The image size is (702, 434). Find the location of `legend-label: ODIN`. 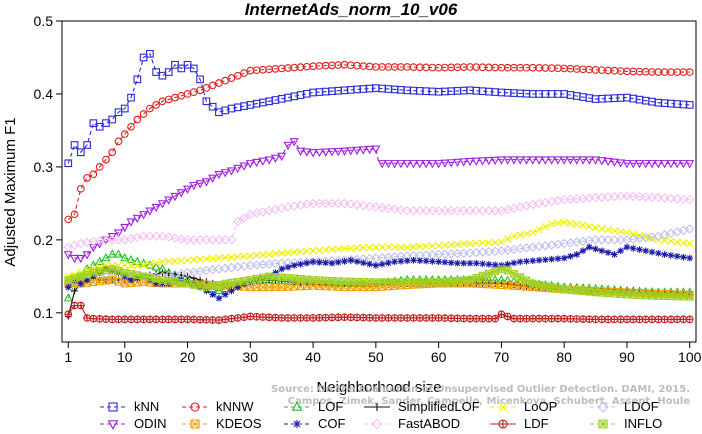

legend-label: ODIN is located at coordinates (150, 423).